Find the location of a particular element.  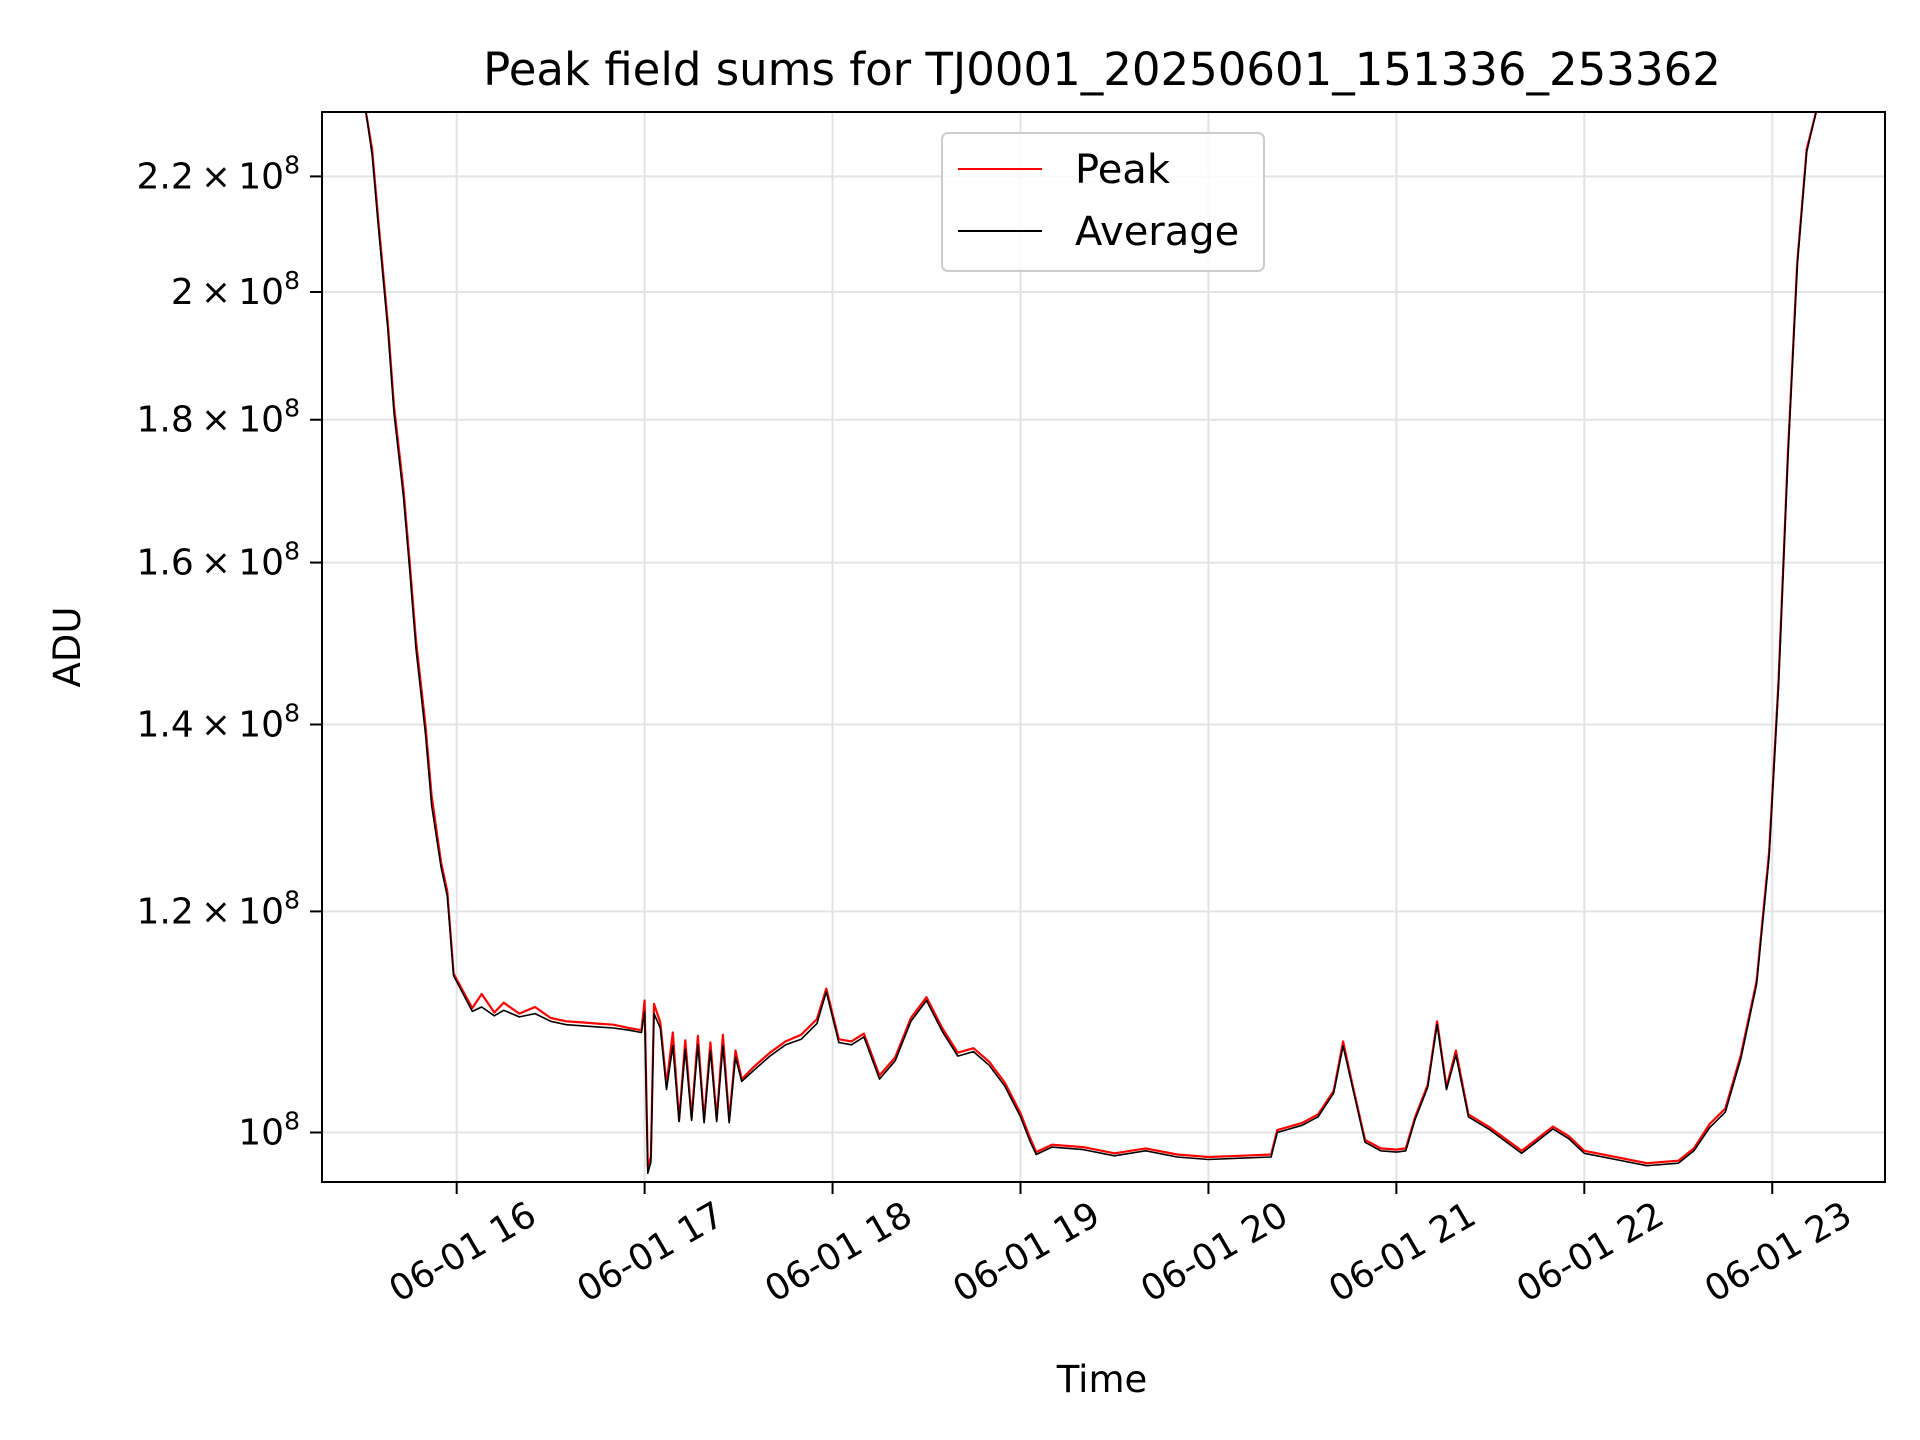

y-axis-label: ADU is located at coordinates (67, 647).